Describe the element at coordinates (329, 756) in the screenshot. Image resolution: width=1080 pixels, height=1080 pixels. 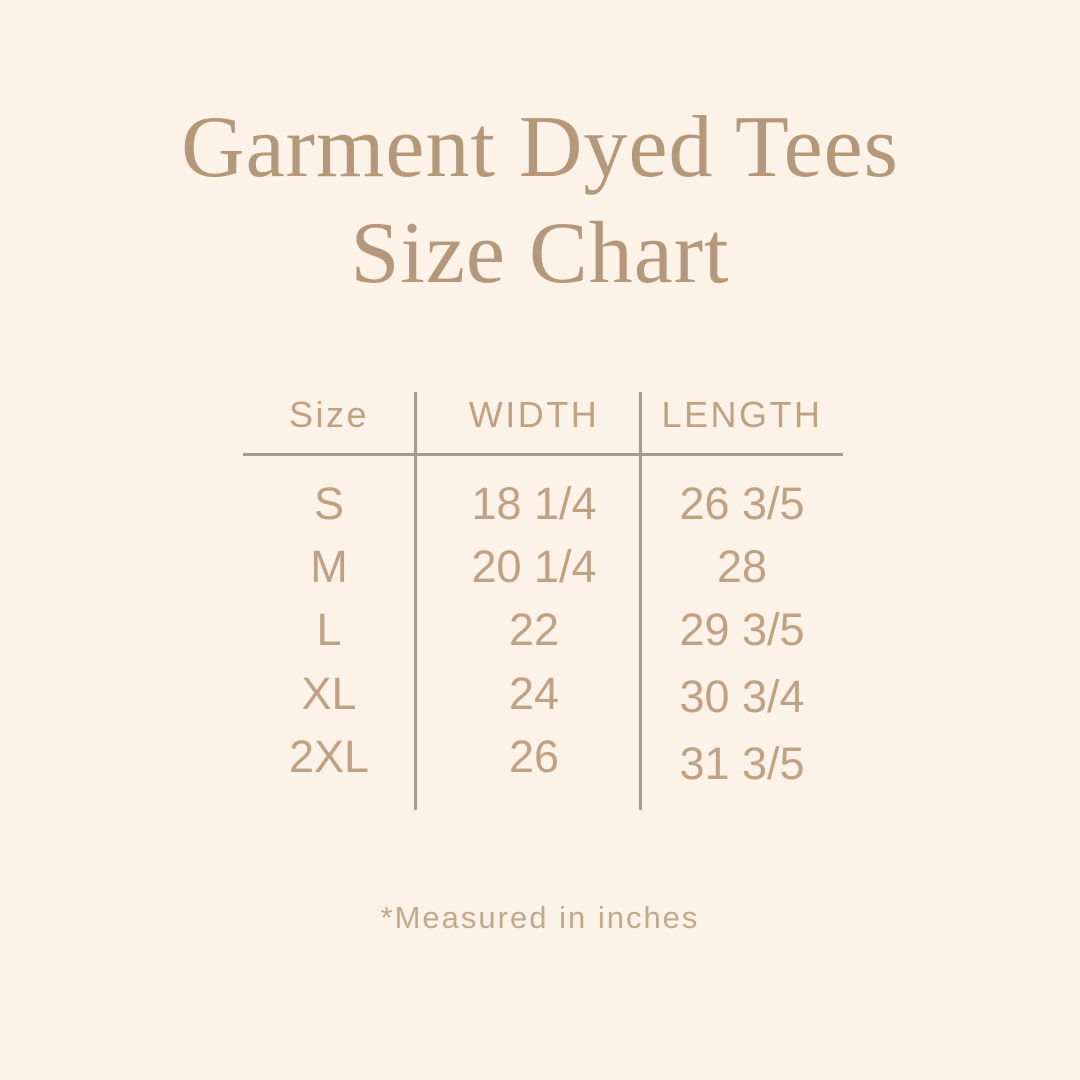
I see `size-label-2xl: 2XL` at that location.